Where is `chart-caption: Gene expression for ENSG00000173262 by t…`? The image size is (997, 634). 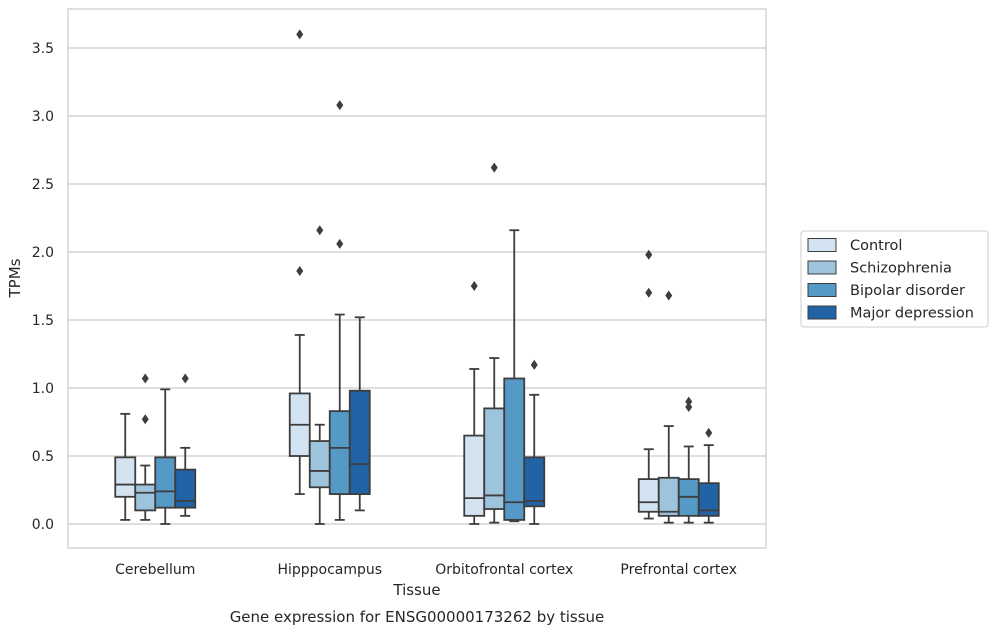 chart-caption: Gene expression for ENSG00000173262 by t… is located at coordinates (417, 617).